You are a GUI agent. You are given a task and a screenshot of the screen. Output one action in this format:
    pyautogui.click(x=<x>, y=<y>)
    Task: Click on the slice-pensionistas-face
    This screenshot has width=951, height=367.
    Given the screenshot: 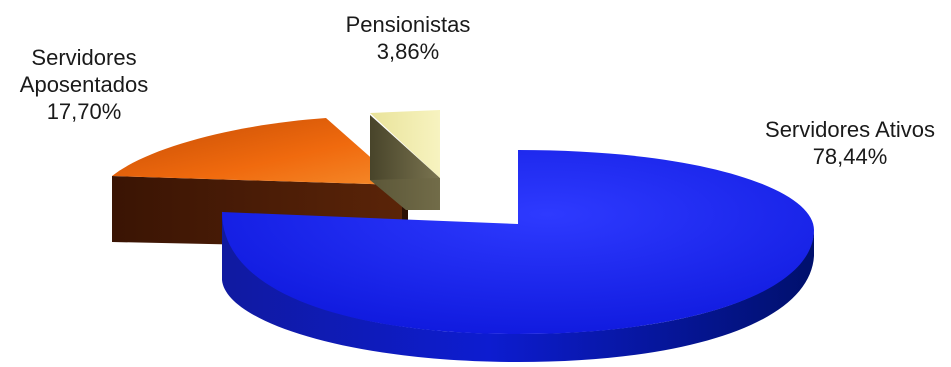 What is the action you would take?
    pyautogui.click(x=405, y=161)
    